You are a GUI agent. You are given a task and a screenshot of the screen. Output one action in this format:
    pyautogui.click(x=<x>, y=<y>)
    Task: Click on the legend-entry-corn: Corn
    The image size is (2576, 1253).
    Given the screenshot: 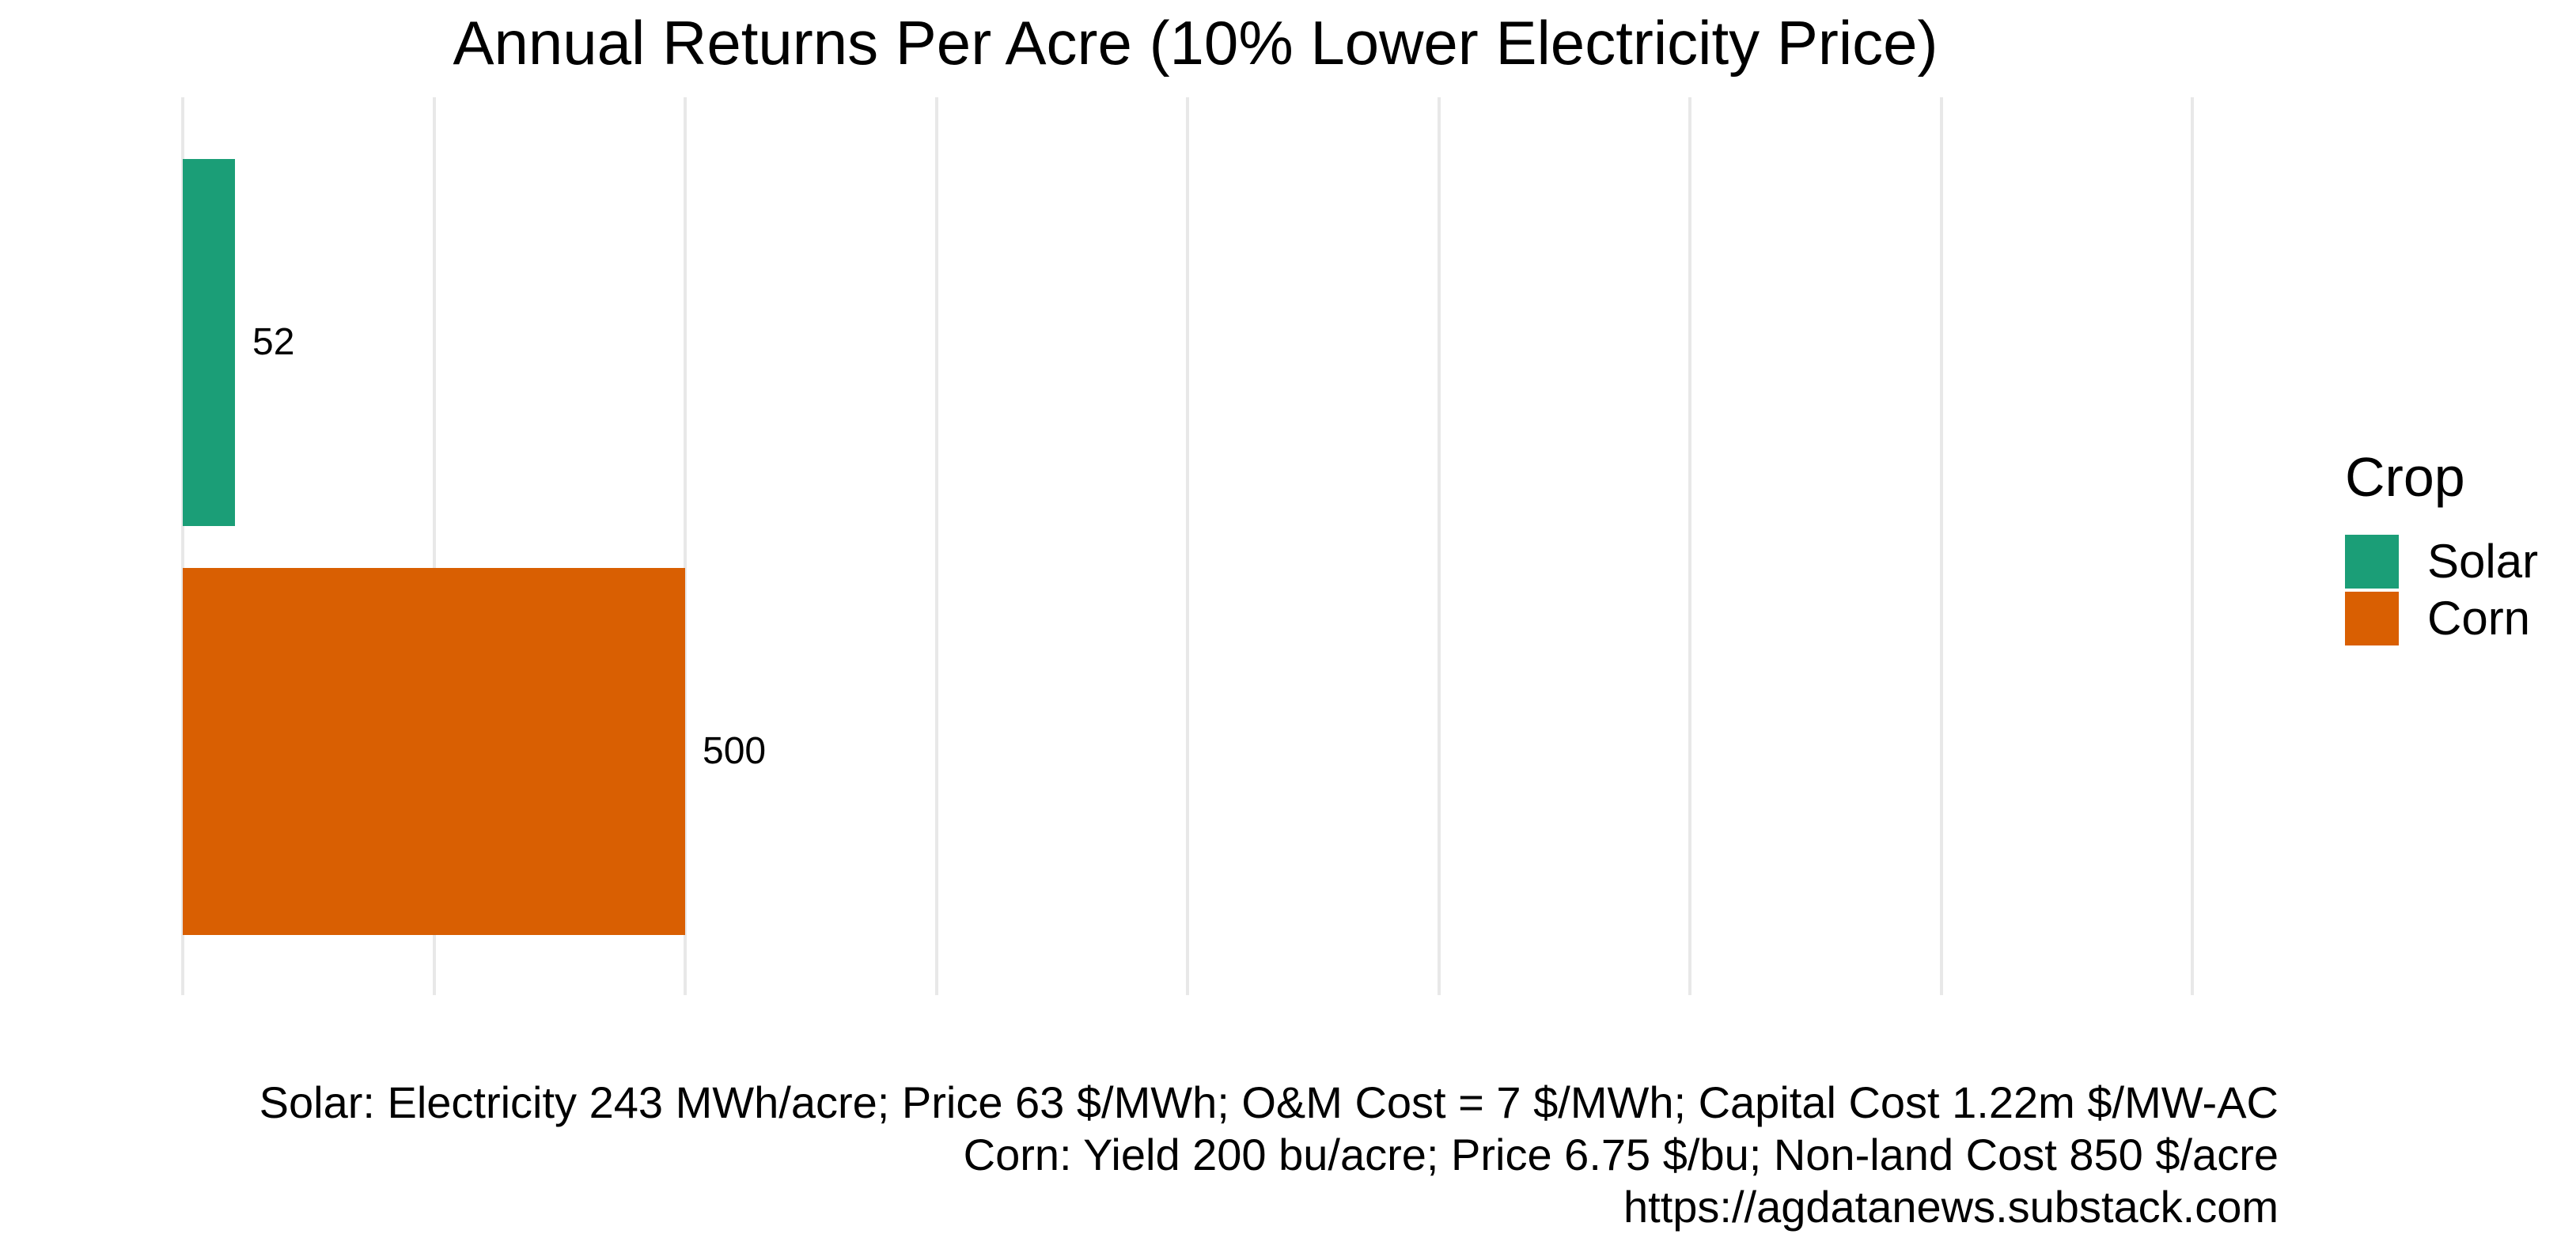 What is the action you would take?
    pyautogui.click(x=2441, y=618)
    